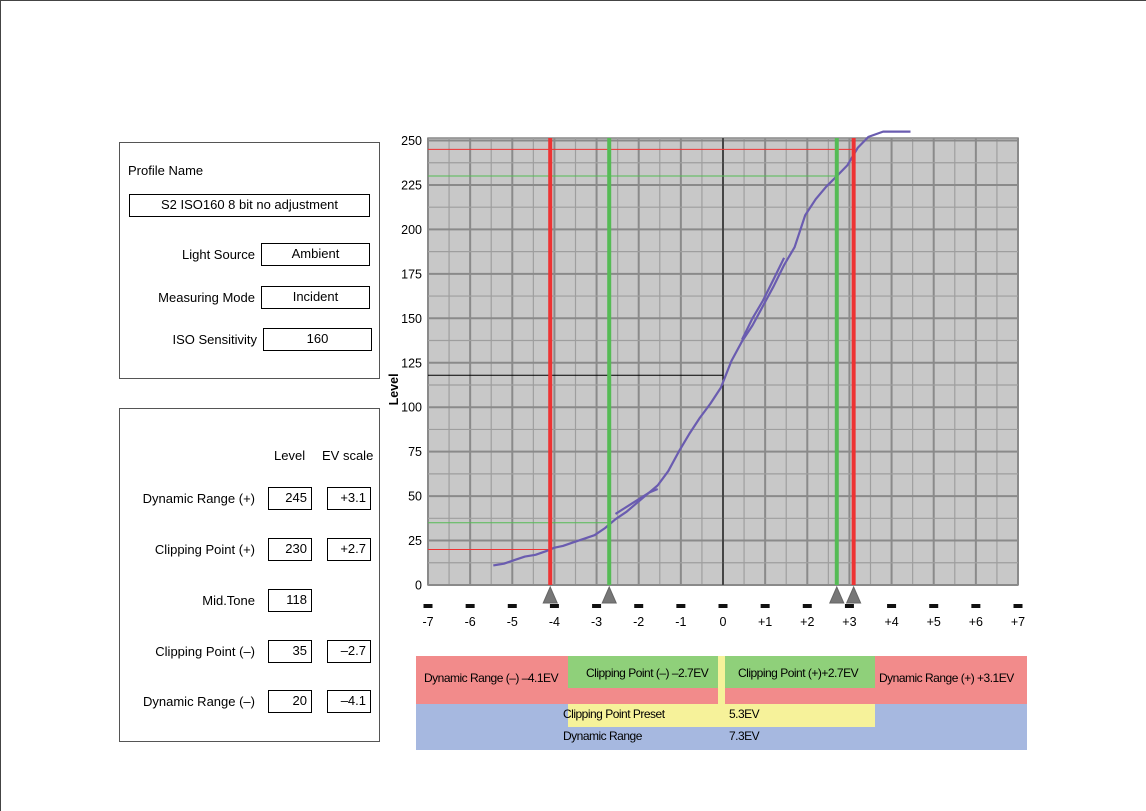 Image resolution: width=1146 pixels, height=811 pixels. What do you see at coordinates (721, 715) in the screenshot?
I see `legend-yellow-preset` at bounding box center [721, 715].